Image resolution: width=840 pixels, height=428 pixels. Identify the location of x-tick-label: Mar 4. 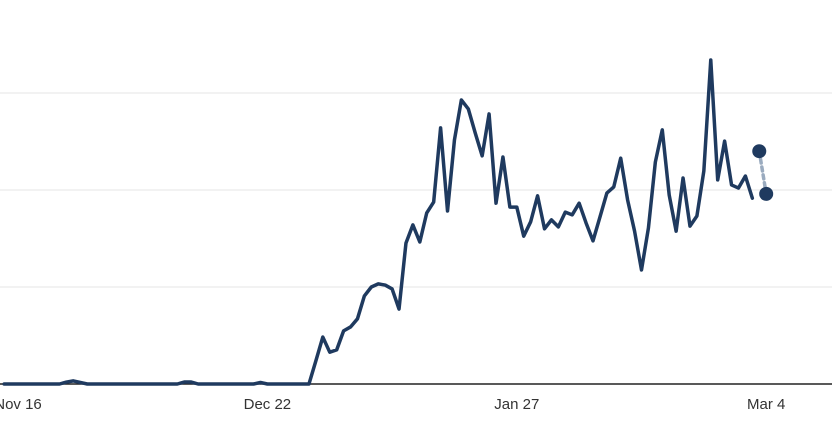
(766, 404).